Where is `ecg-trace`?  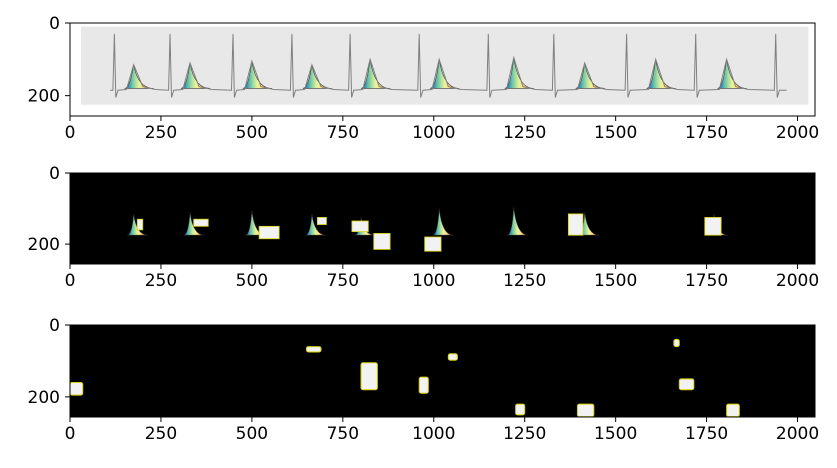 ecg-trace is located at coordinates (448, 65).